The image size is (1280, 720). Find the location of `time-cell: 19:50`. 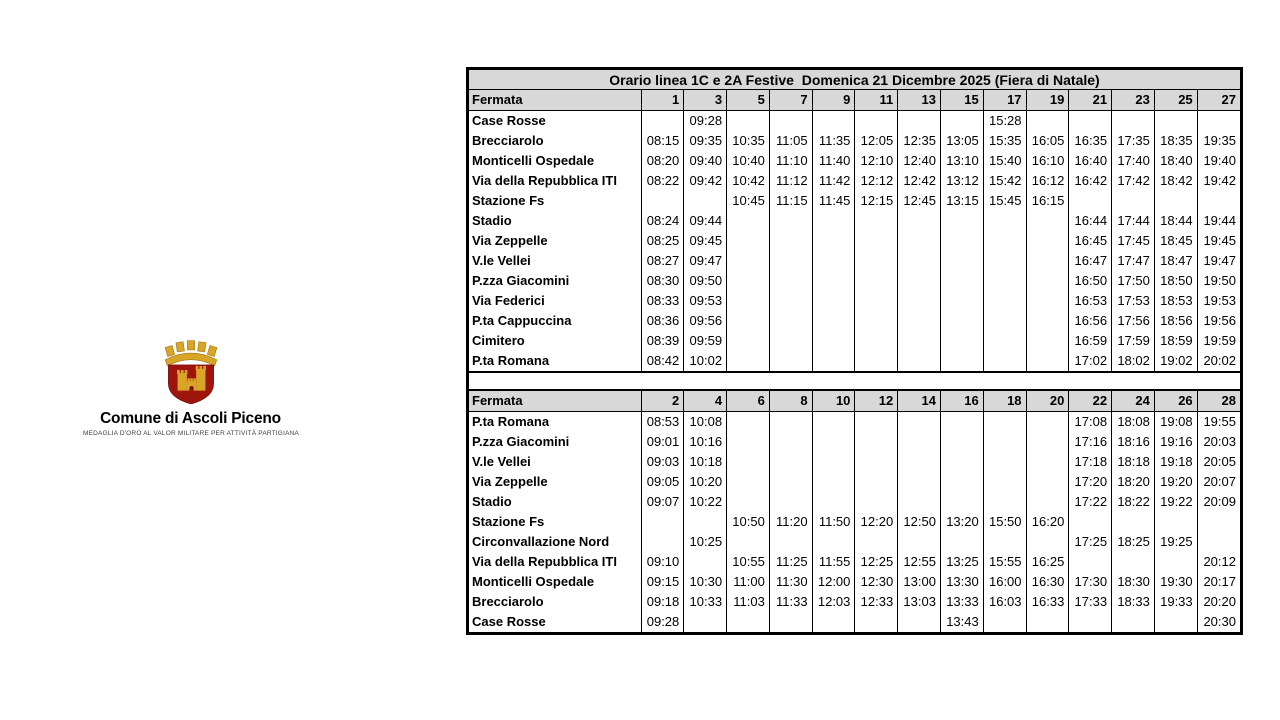

time-cell: 19:50 is located at coordinates (1218, 281).